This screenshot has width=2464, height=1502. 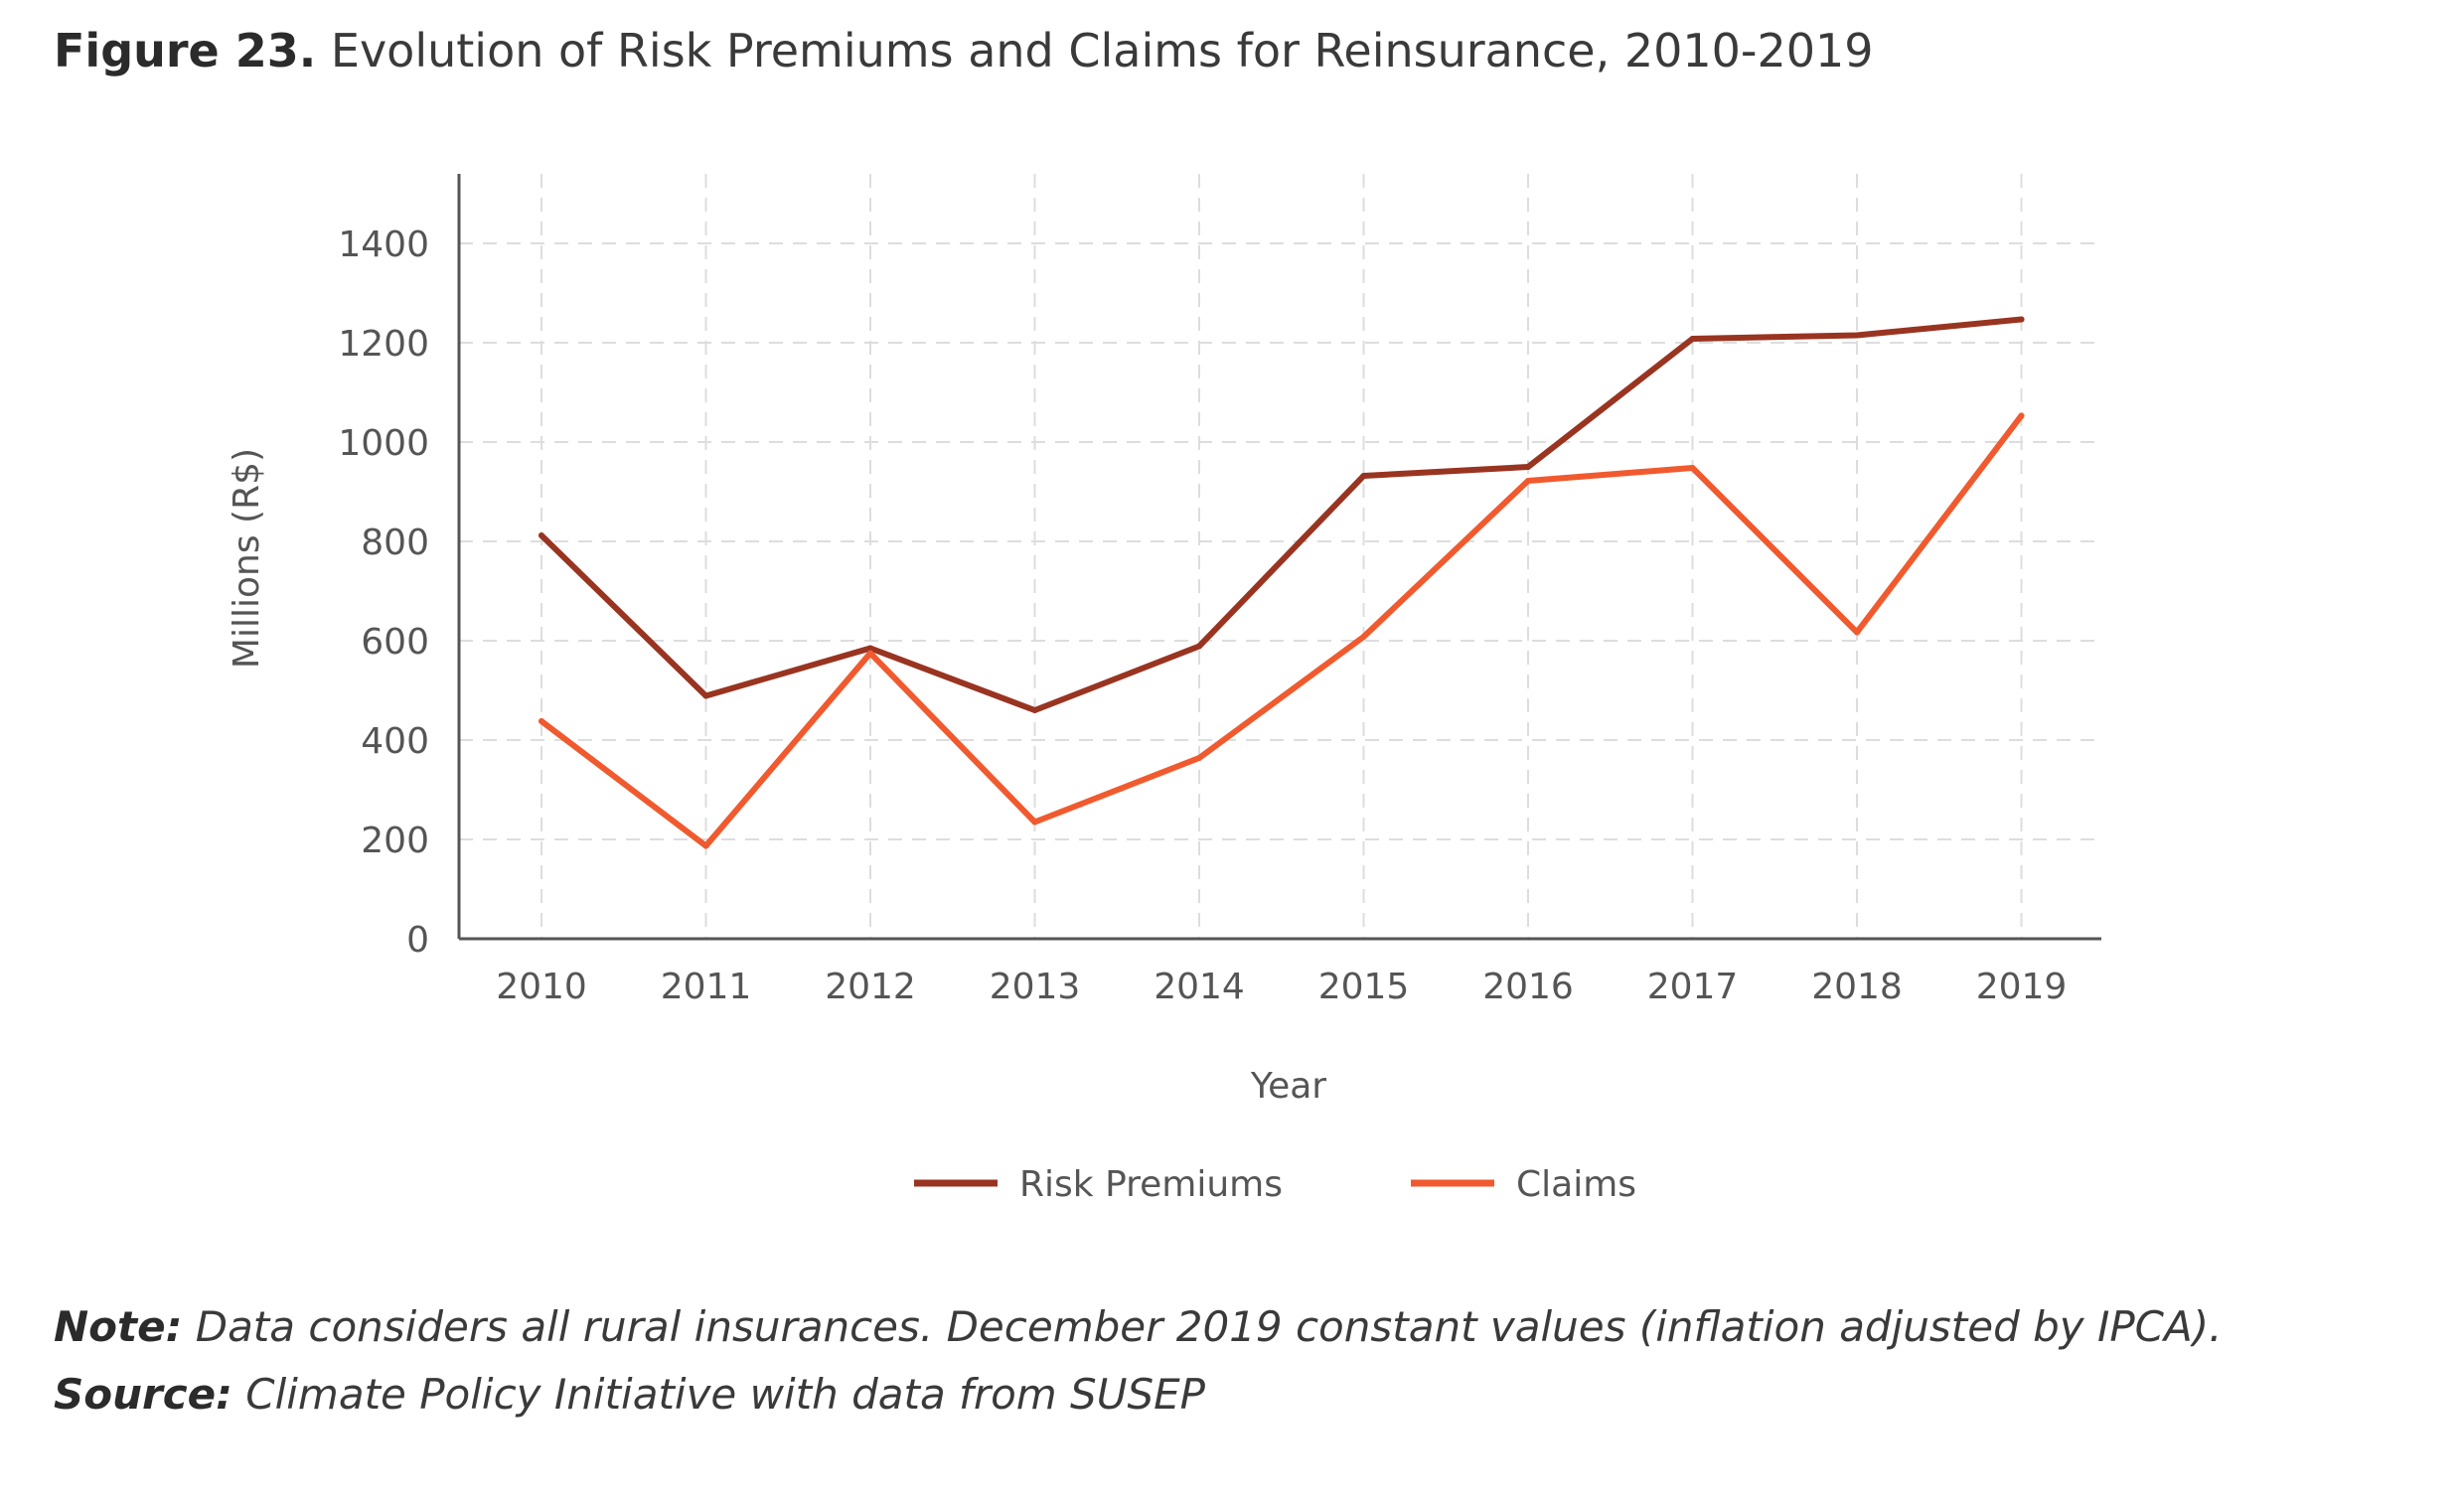 I want to click on x-tick-label: 2014, so click(x=1199, y=987).